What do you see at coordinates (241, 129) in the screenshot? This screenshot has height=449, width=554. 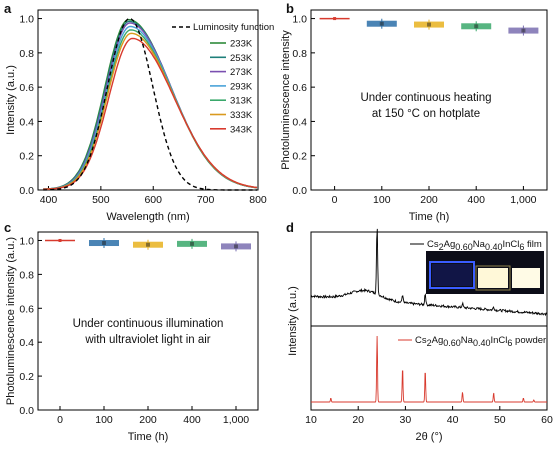 I see `legend-label-343K: 343K` at bounding box center [241, 129].